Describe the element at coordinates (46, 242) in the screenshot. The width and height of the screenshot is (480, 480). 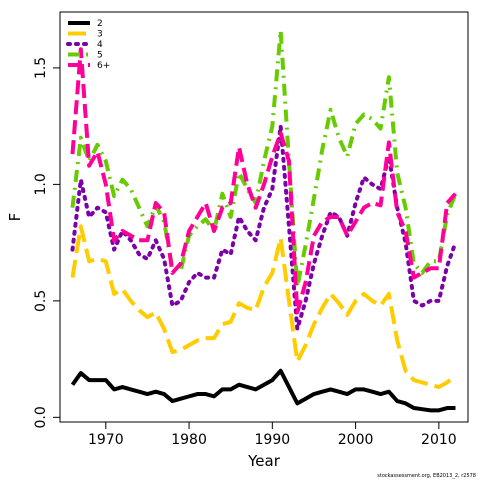
I see `y-axis: 0.0 0.5 1.0 1.5` at that location.